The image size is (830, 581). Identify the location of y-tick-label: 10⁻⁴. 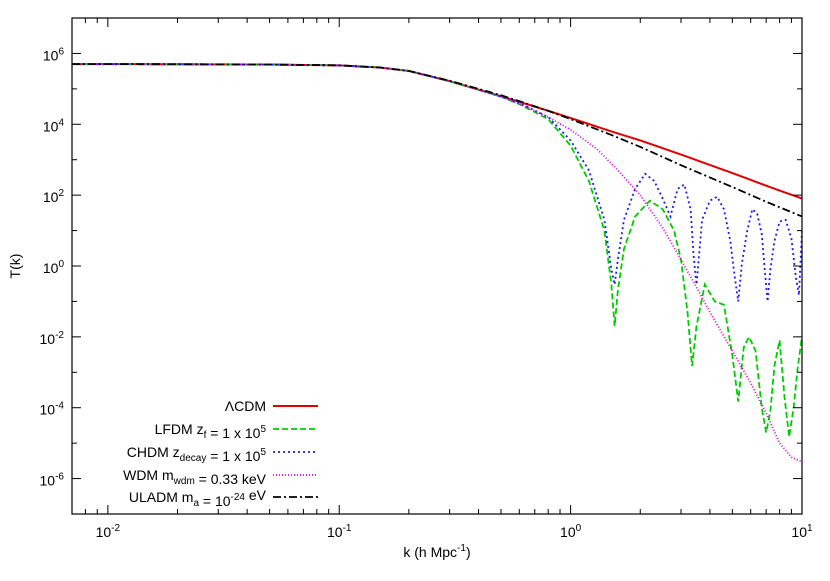
(52, 409).